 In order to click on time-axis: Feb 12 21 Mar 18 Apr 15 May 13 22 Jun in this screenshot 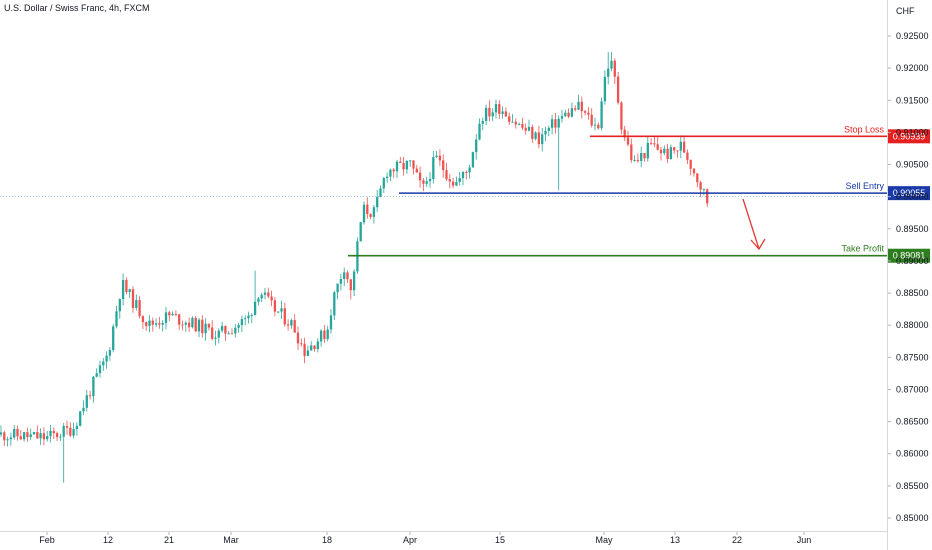, I will do `click(425, 538)`.